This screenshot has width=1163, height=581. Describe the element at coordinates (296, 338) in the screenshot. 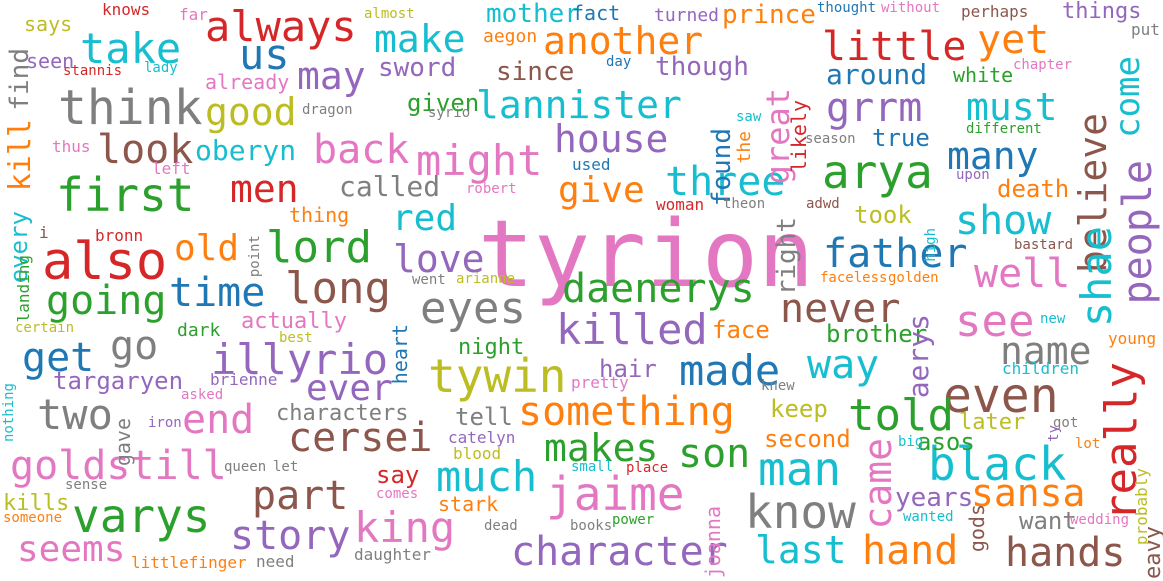

I see `word-best: best` at that location.